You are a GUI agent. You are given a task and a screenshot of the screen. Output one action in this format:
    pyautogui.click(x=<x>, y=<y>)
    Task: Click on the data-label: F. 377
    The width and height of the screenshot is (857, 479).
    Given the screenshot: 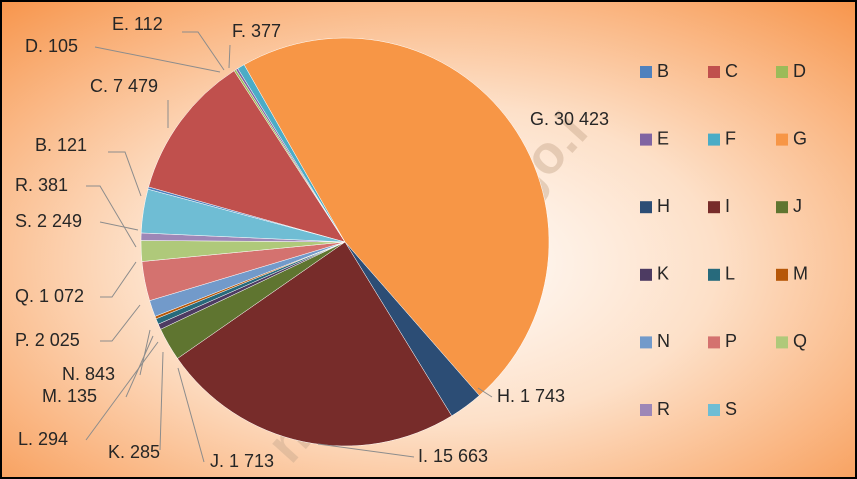 What is the action you would take?
    pyautogui.click(x=256, y=31)
    